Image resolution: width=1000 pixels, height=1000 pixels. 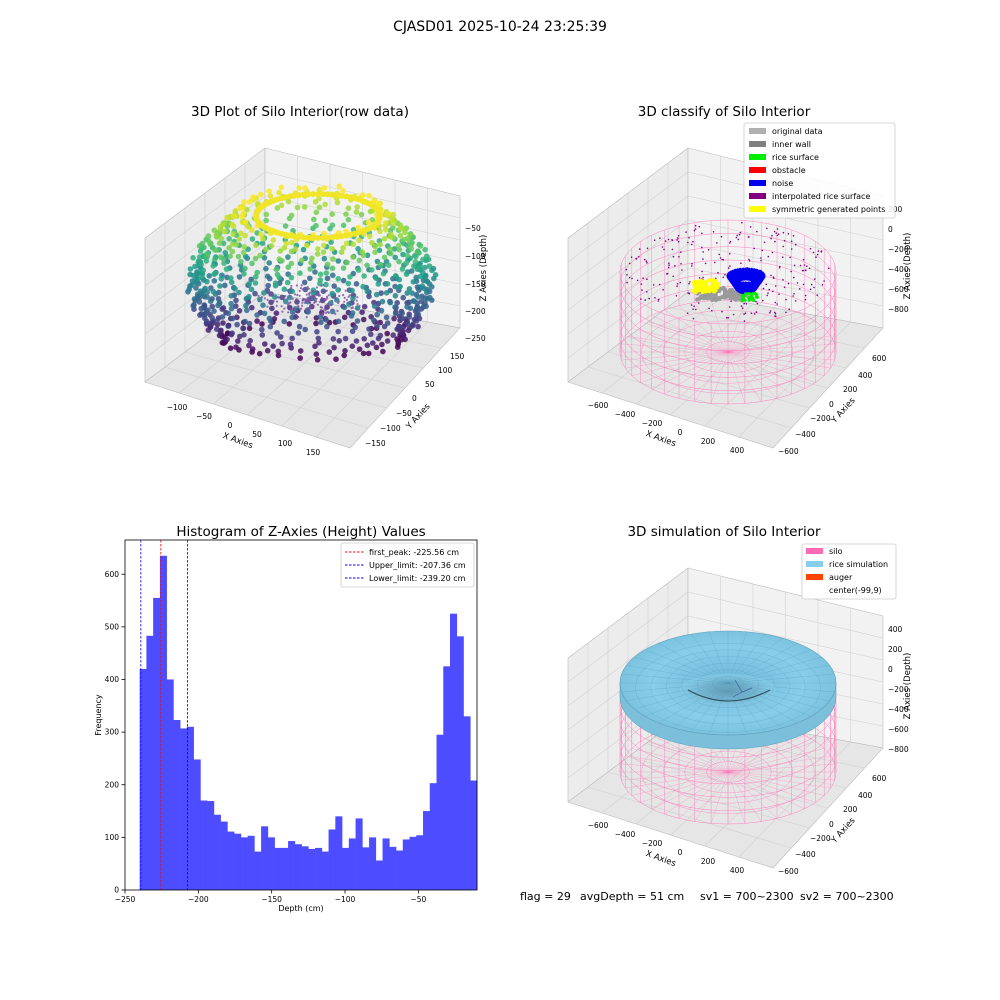 What do you see at coordinates (805, 434) in the screenshot?
I see `classify-y-tick: −400` at bounding box center [805, 434].